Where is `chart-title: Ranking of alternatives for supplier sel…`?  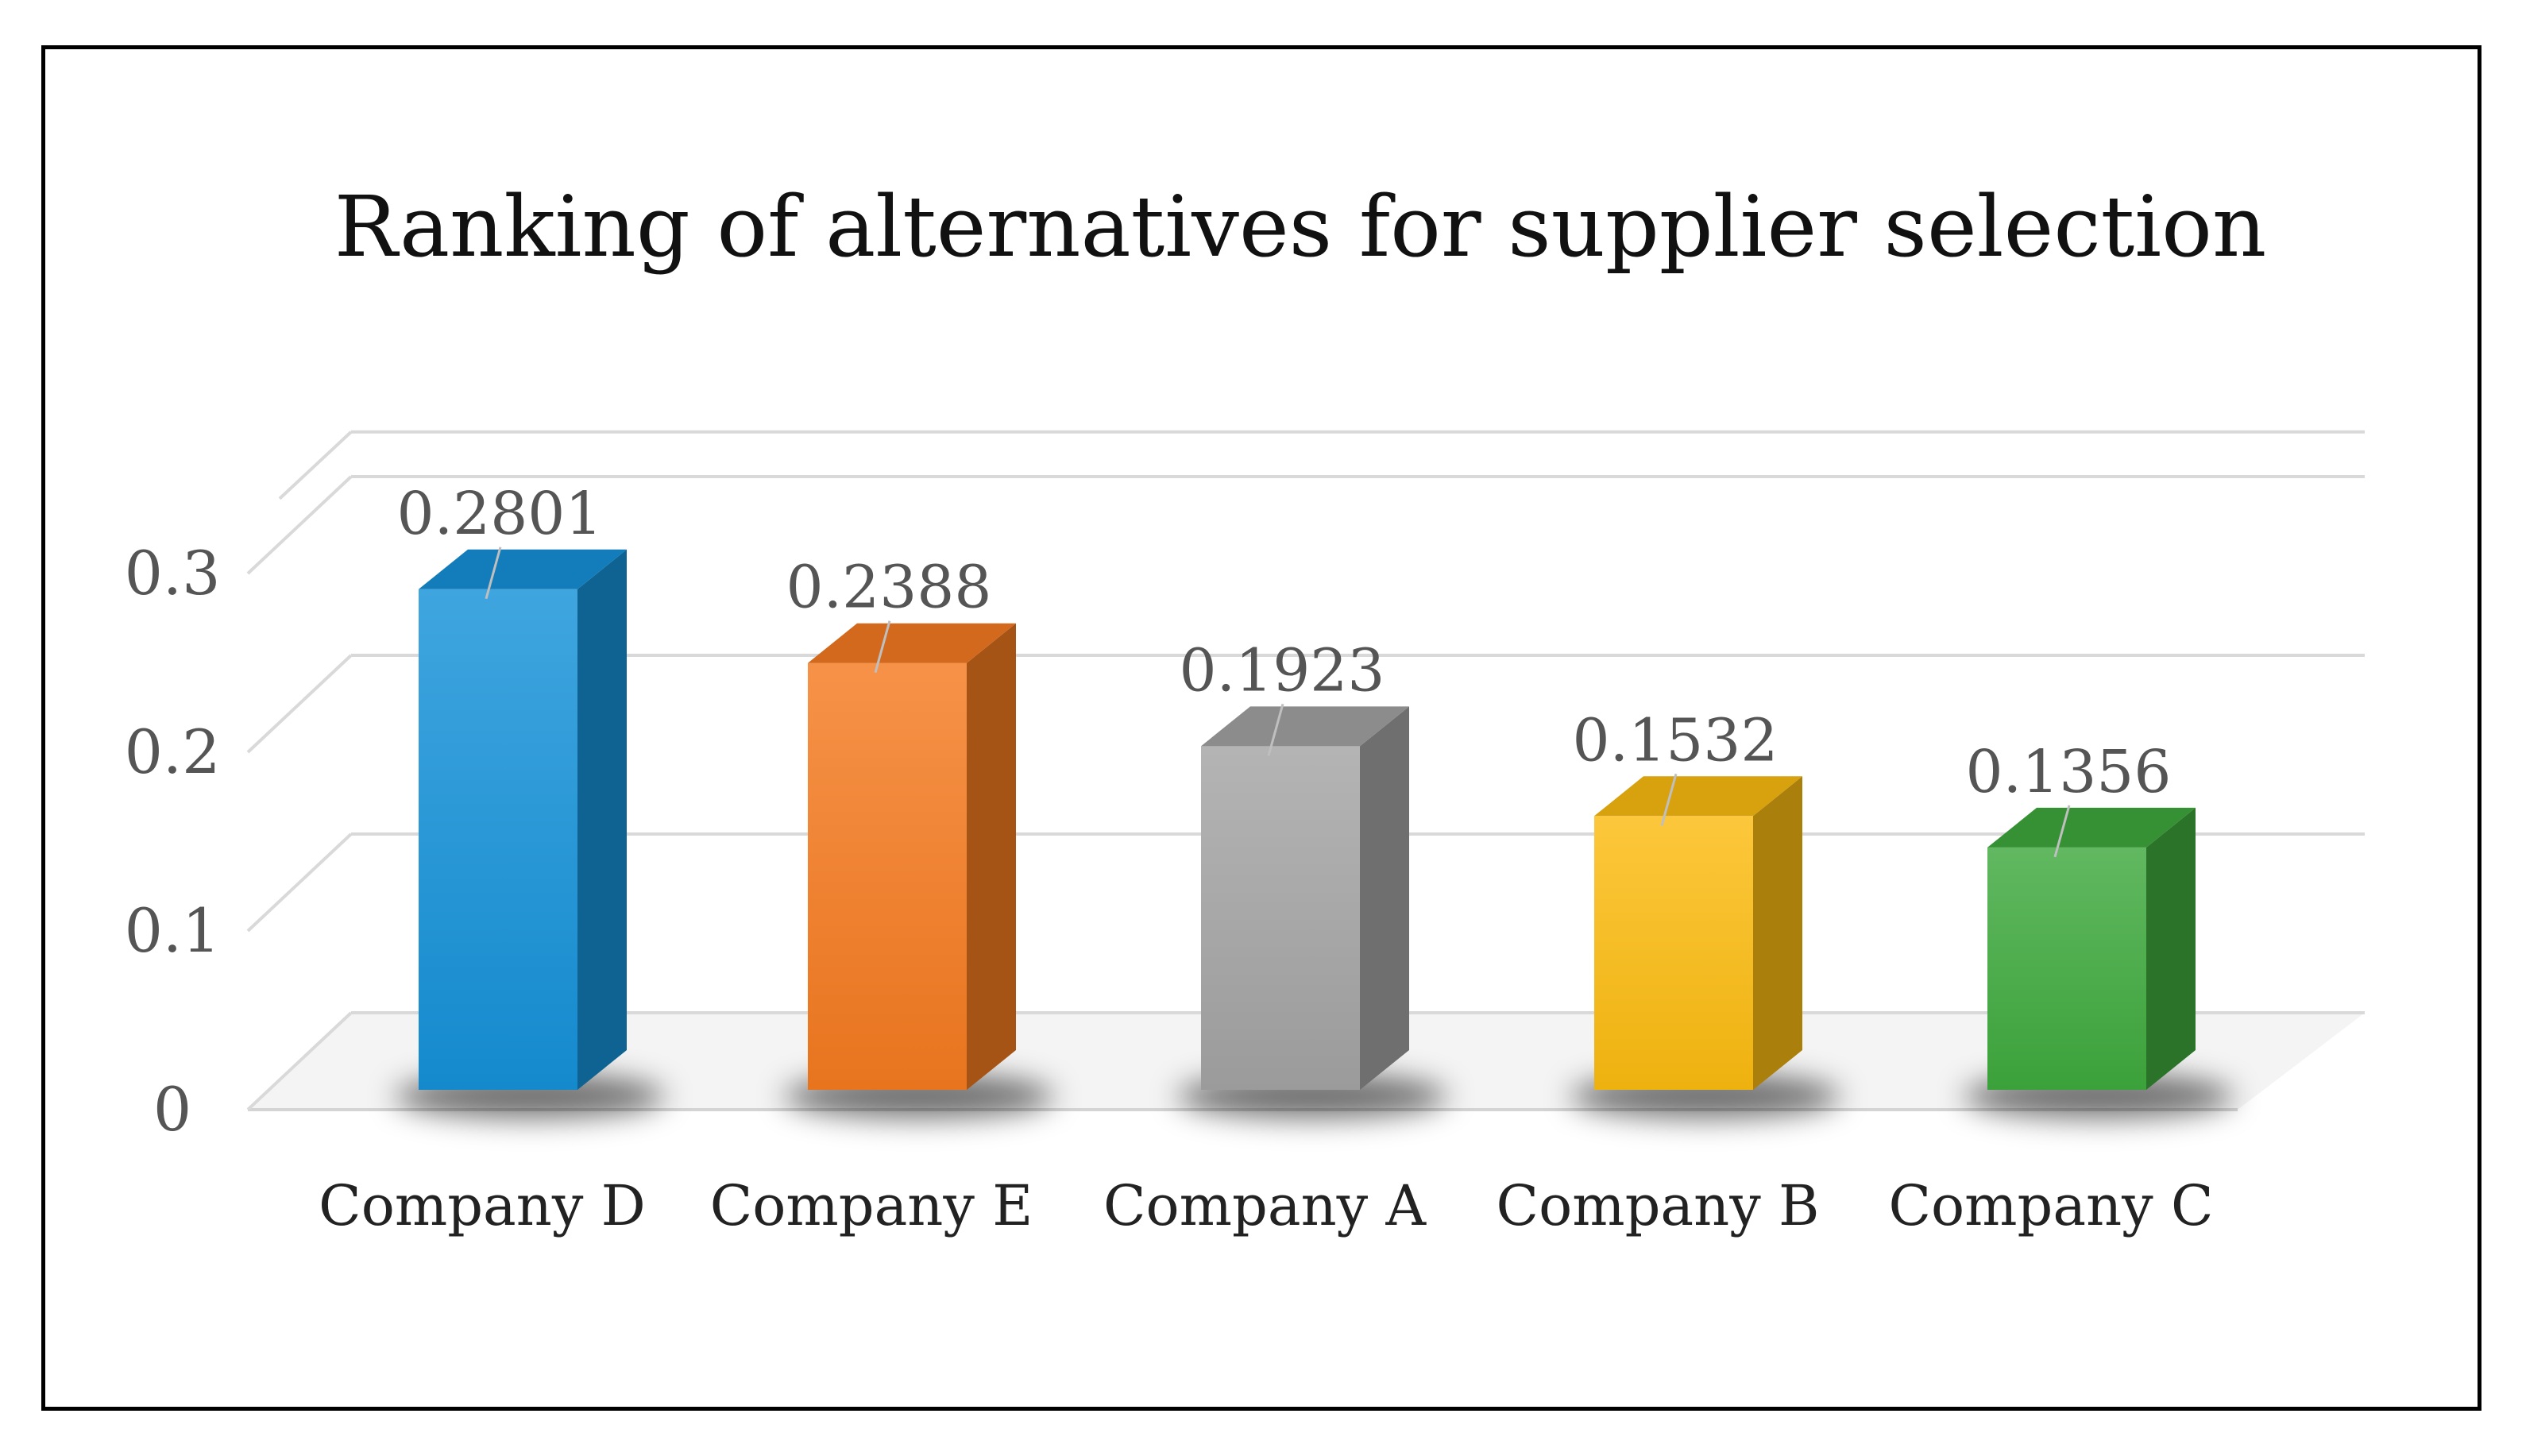
chart-title: Ranking of alternatives for supplier sel… is located at coordinates (1300, 227).